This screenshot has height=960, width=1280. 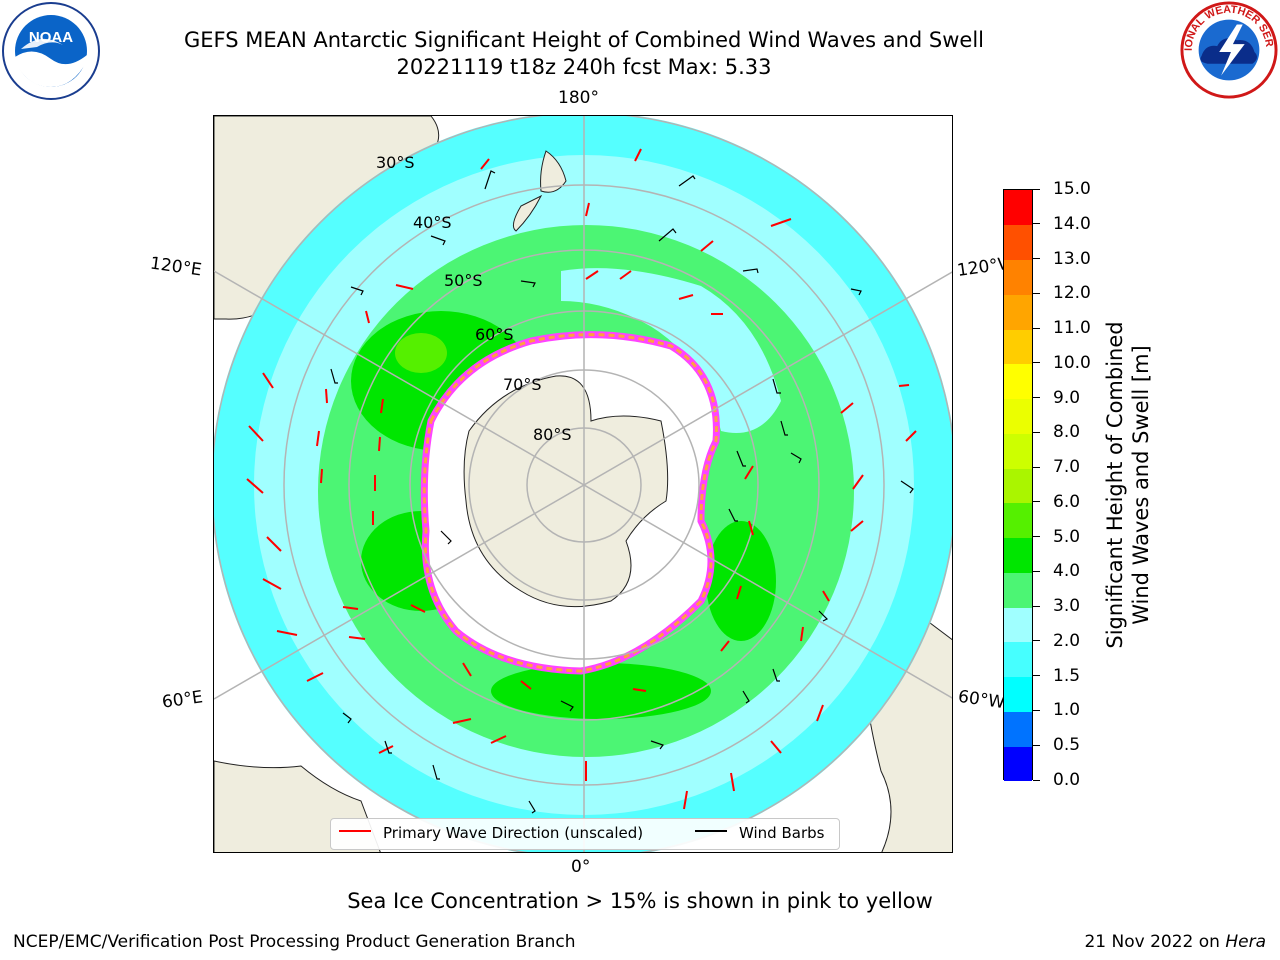 What do you see at coordinates (1067, 675) in the screenshot?
I see `colorbar-tick-label: 1.5` at bounding box center [1067, 675].